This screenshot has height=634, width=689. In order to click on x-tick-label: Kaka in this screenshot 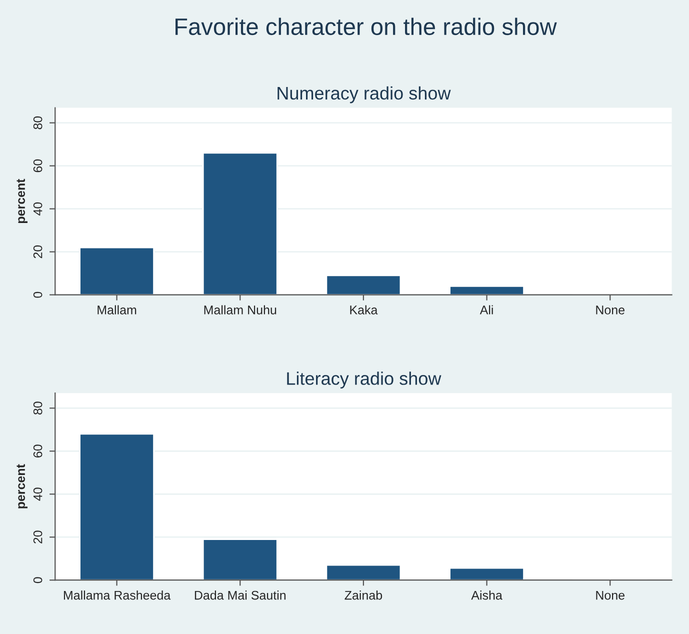, I will do `click(364, 309)`.